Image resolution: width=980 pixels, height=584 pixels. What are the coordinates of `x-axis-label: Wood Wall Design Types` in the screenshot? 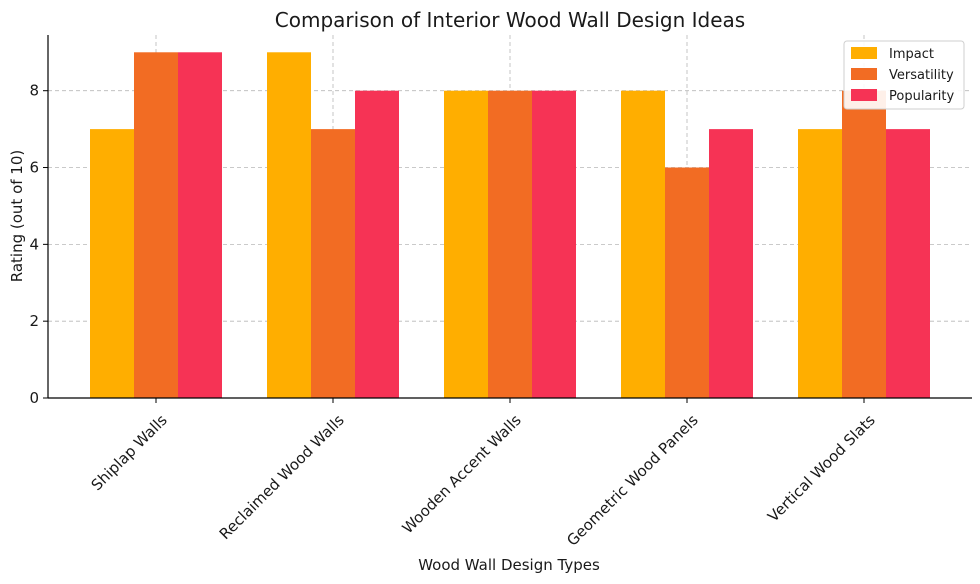 It's located at (509, 565).